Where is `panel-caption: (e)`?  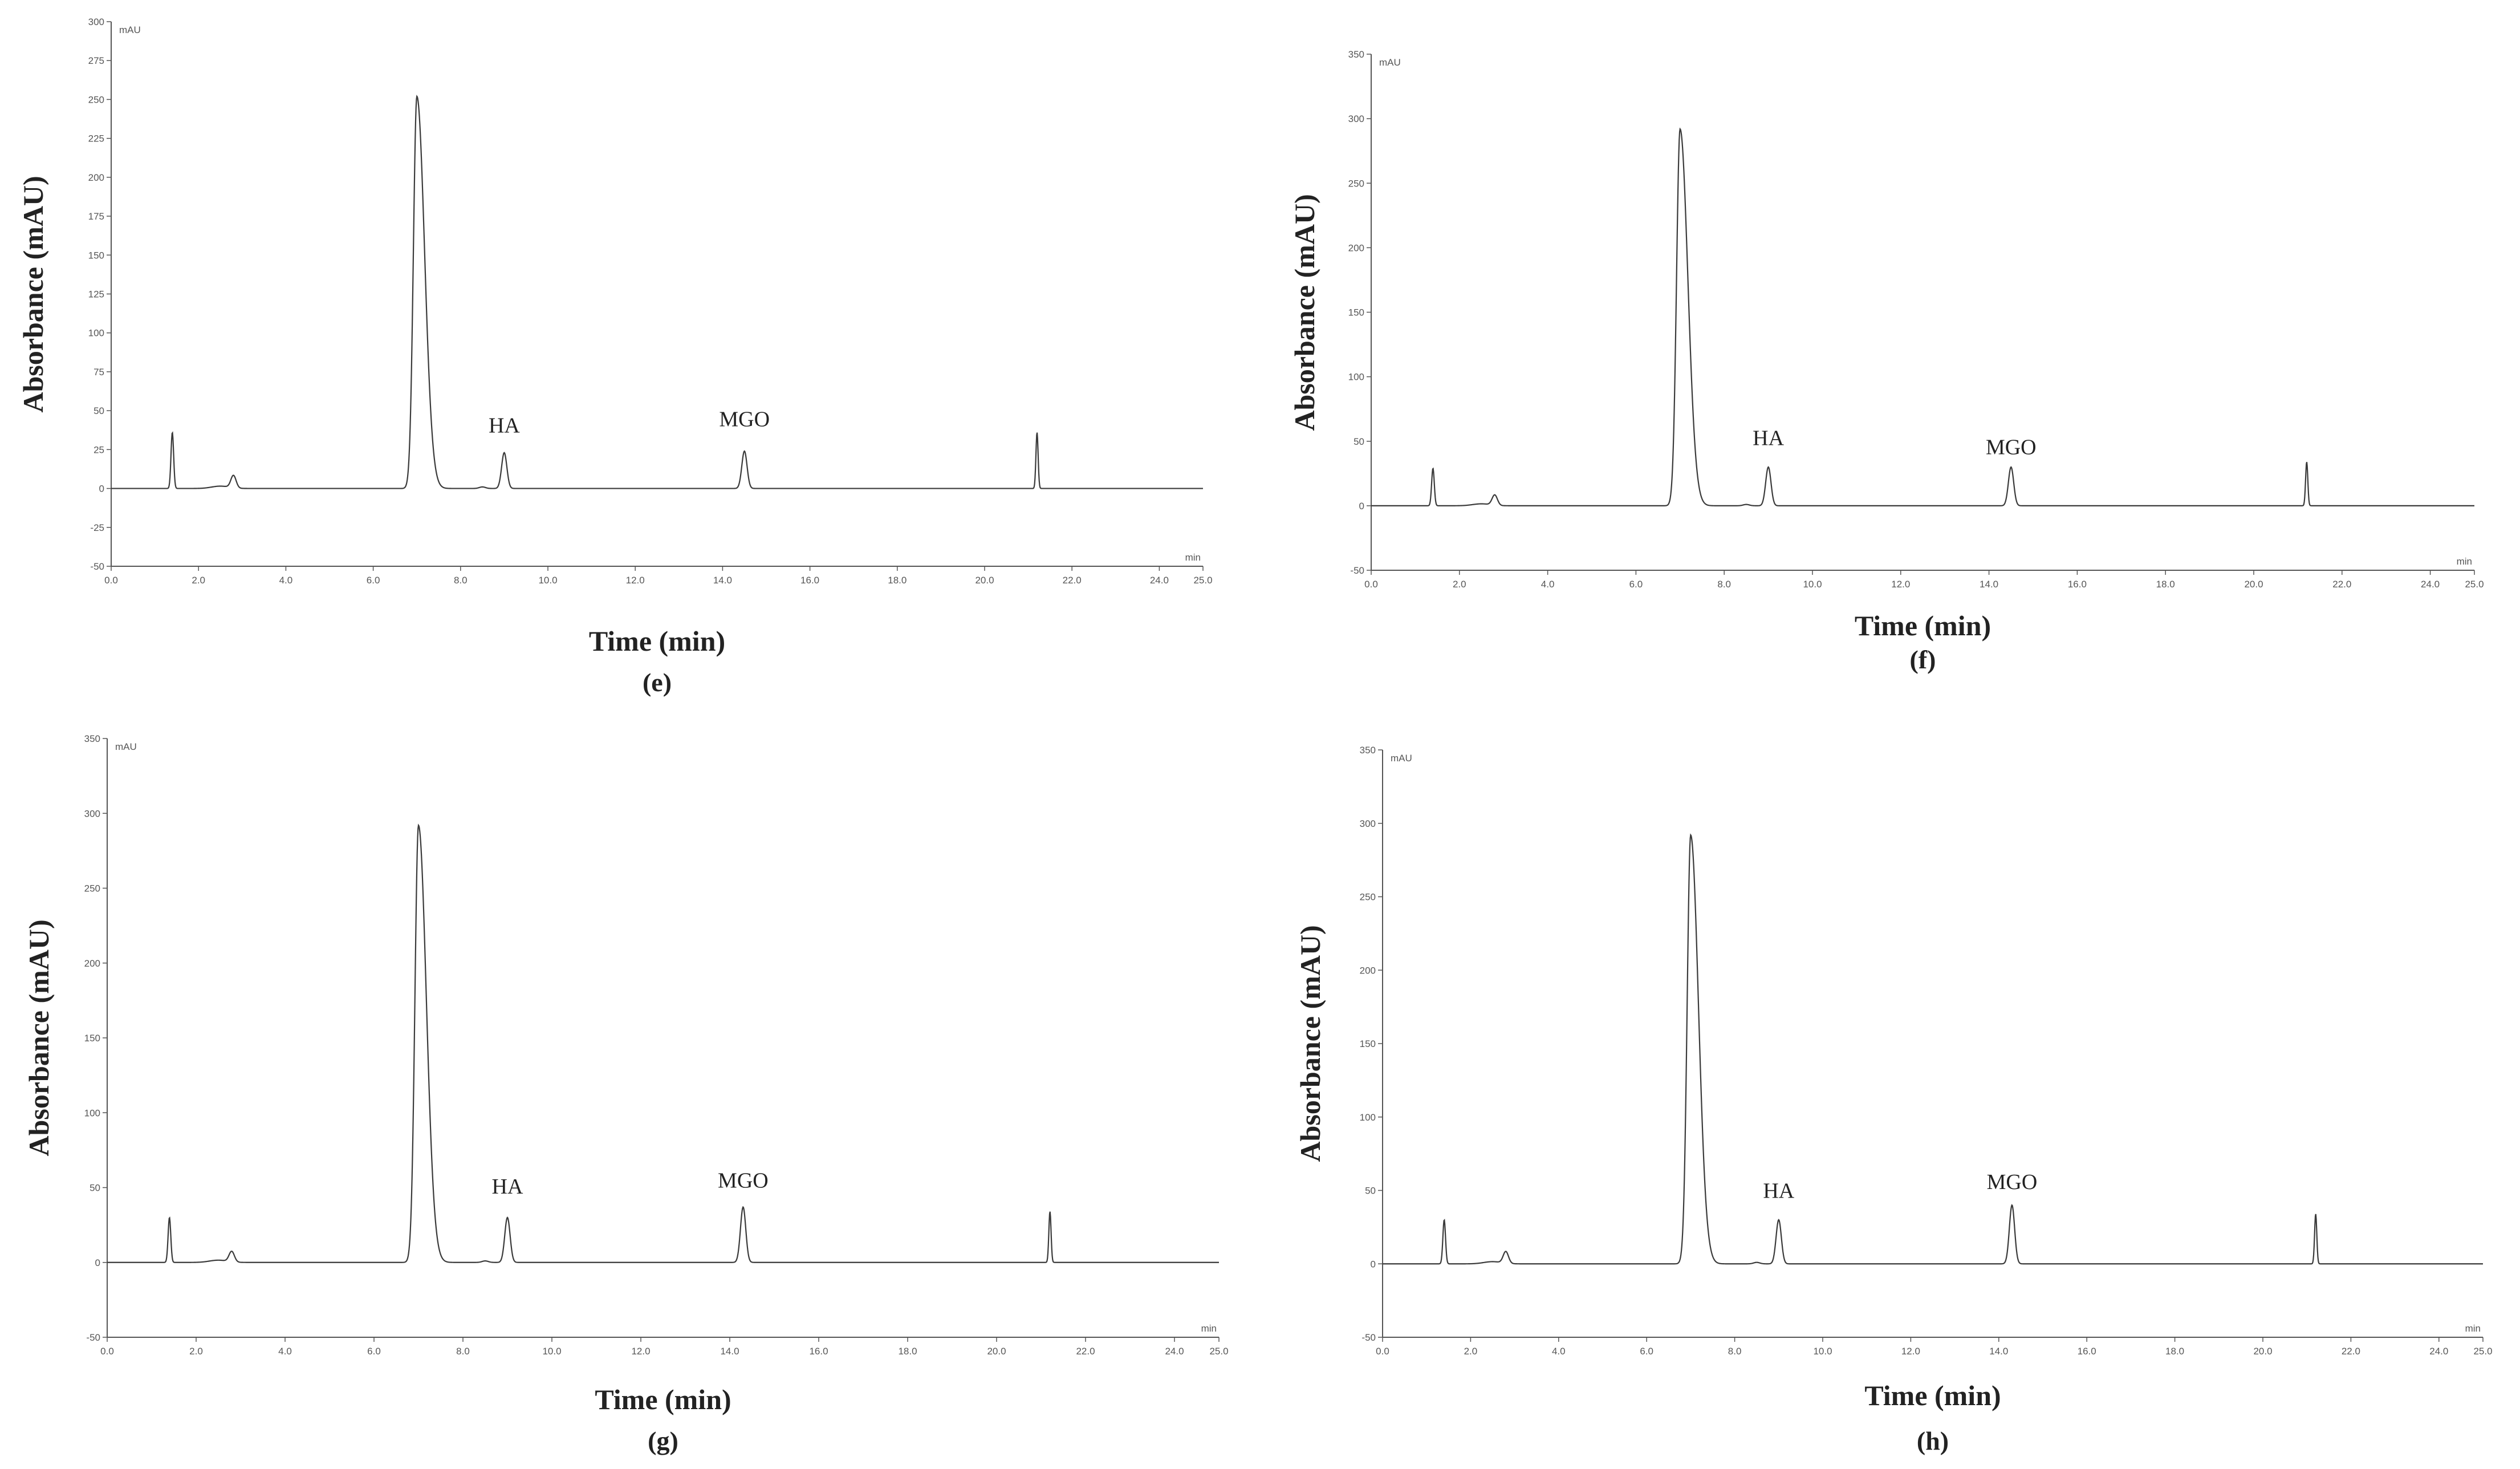
panel-caption: (e) is located at coordinates (657, 682).